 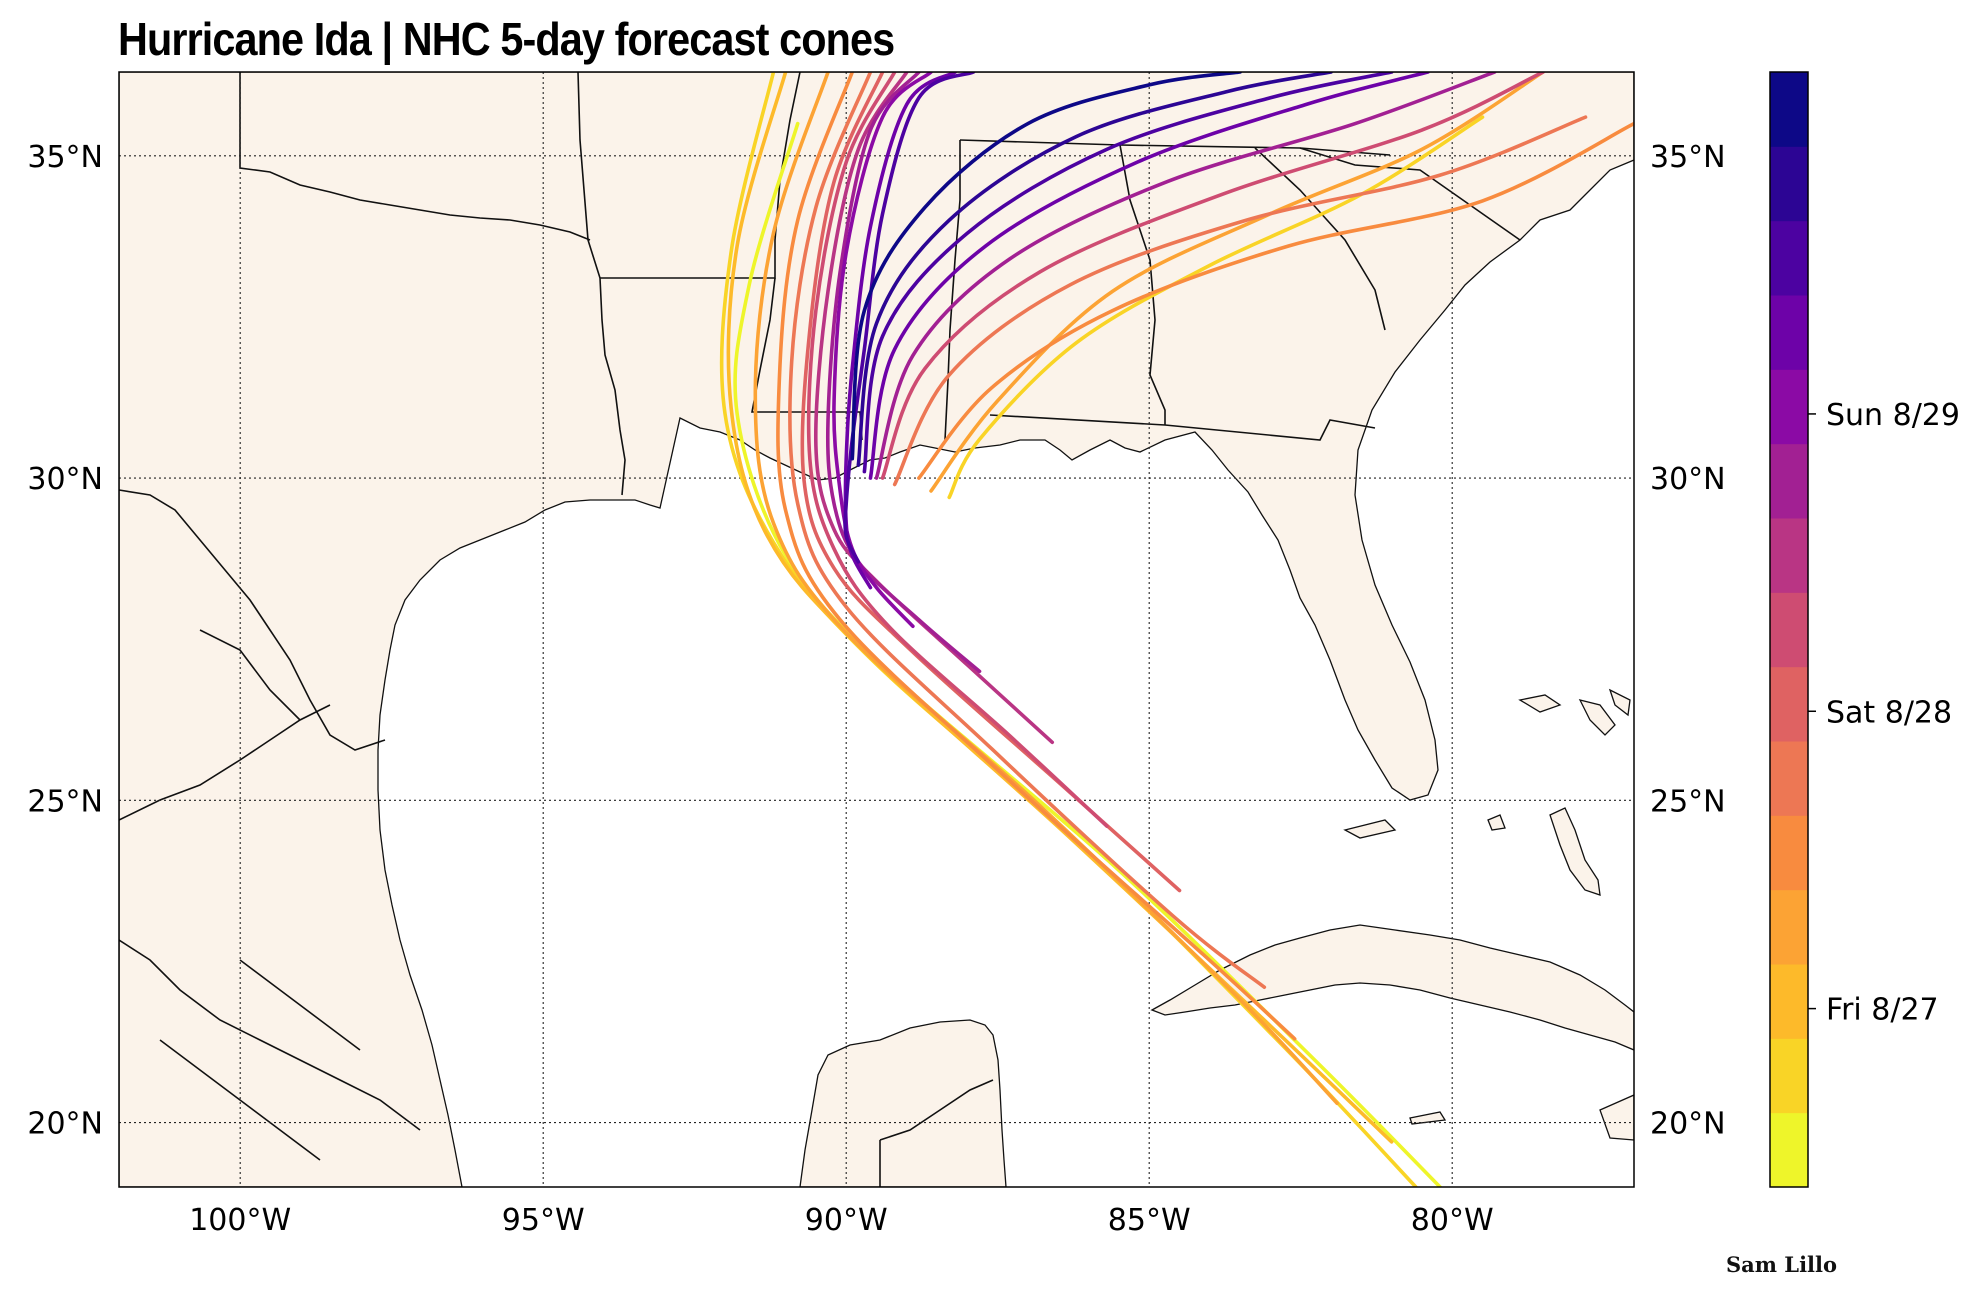 What do you see at coordinates (65, 1124) in the screenshot?
I see `lat-tick-label-left: 20°N` at bounding box center [65, 1124].